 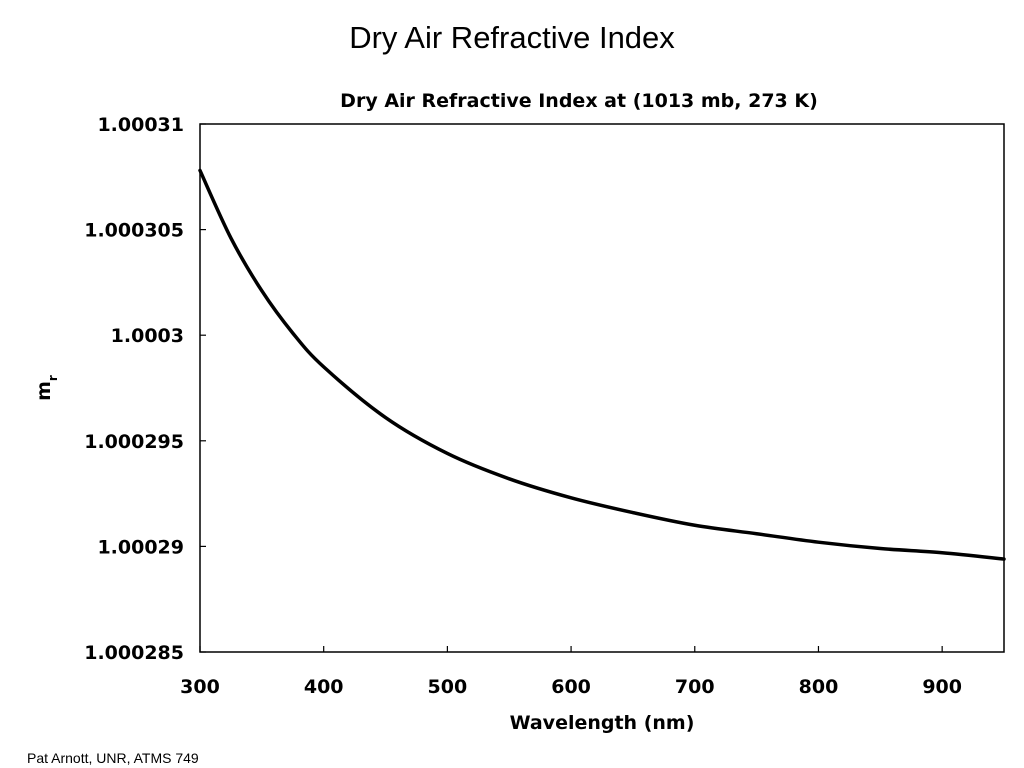 What do you see at coordinates (53, 378) in the screenshot?
I see `y-axis-label-subscript: r` at bounding box center [53, 378].